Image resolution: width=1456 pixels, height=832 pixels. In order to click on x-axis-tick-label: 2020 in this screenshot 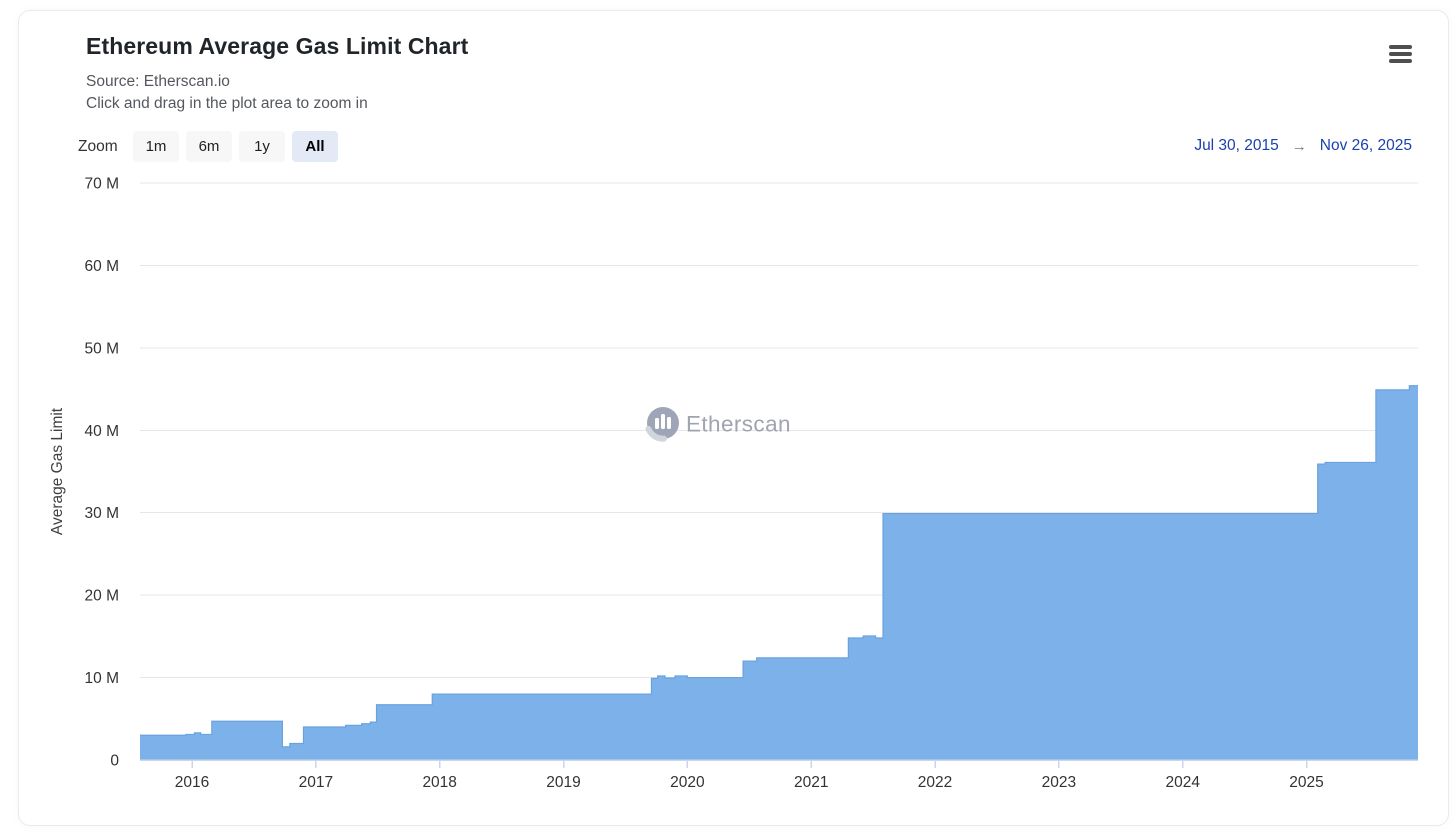, I will do `click(687, 782)`.